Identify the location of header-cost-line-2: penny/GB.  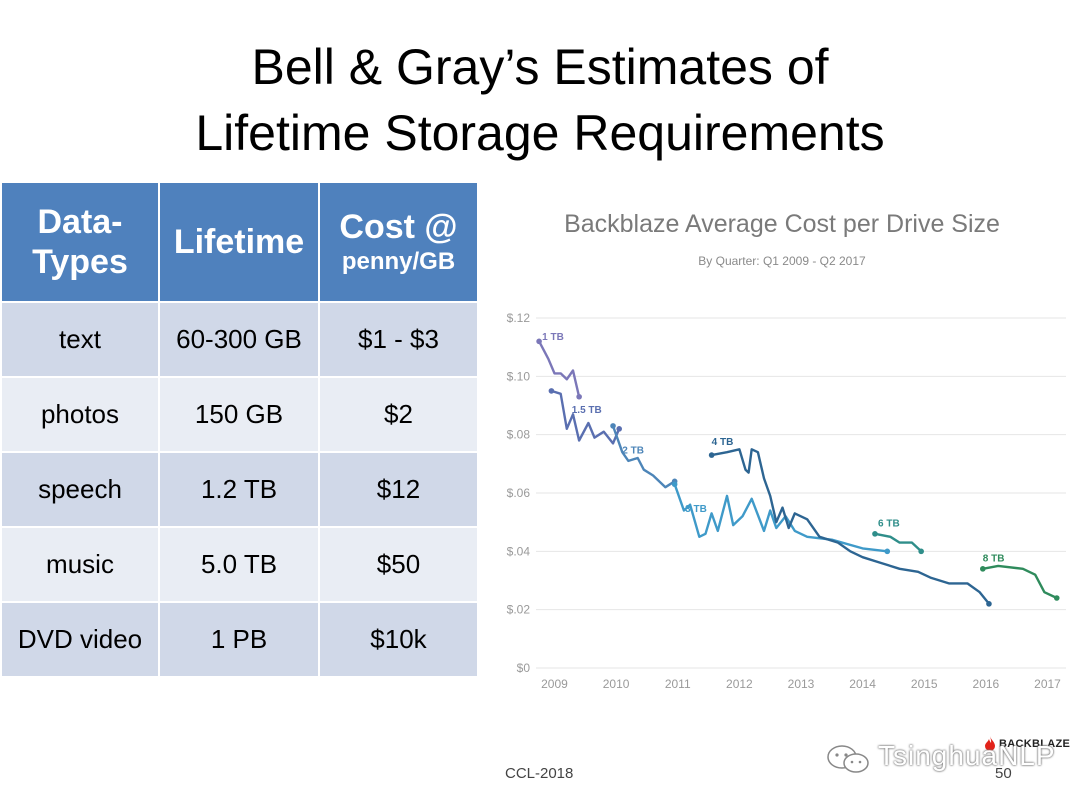
(398, 261).